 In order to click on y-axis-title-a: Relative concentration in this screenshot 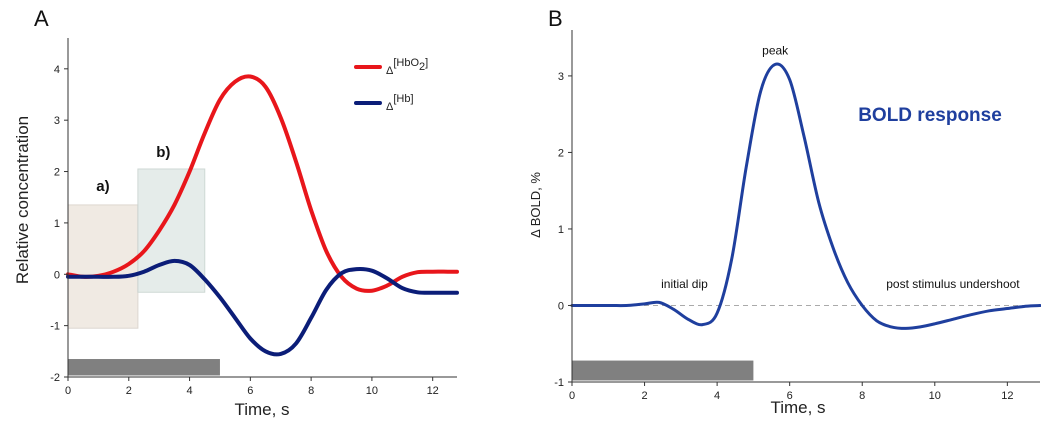, I will do `click(22, 200)`.